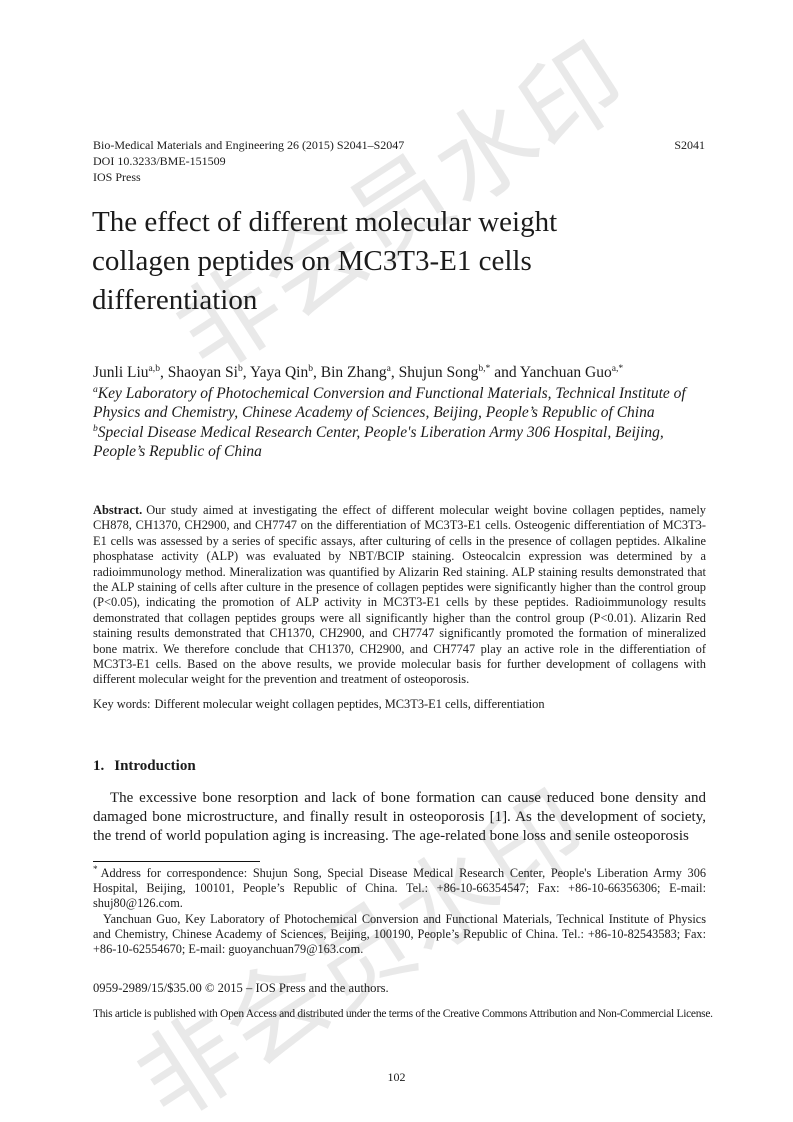 This screenshot has height=1122, width=793. What do you see at coordinates (176, 861) in the screenshot?
I see `footnote-separator` at bounding box center [176, 861].